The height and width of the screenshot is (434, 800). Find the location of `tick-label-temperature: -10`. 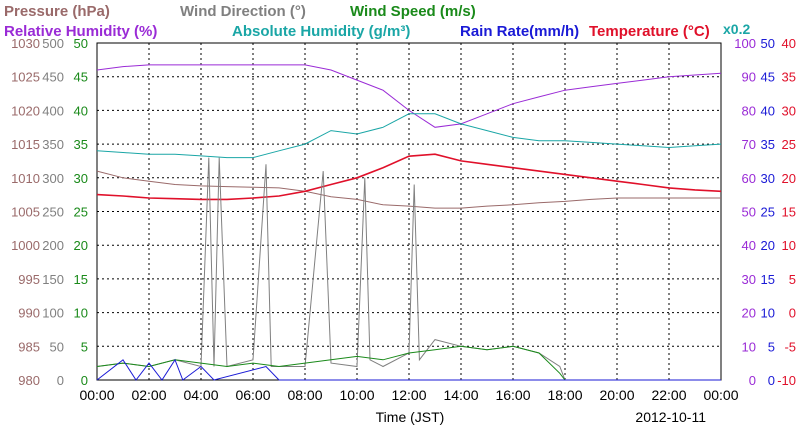

tick-label-temperature: -10 is located at coordinates (786, 380).